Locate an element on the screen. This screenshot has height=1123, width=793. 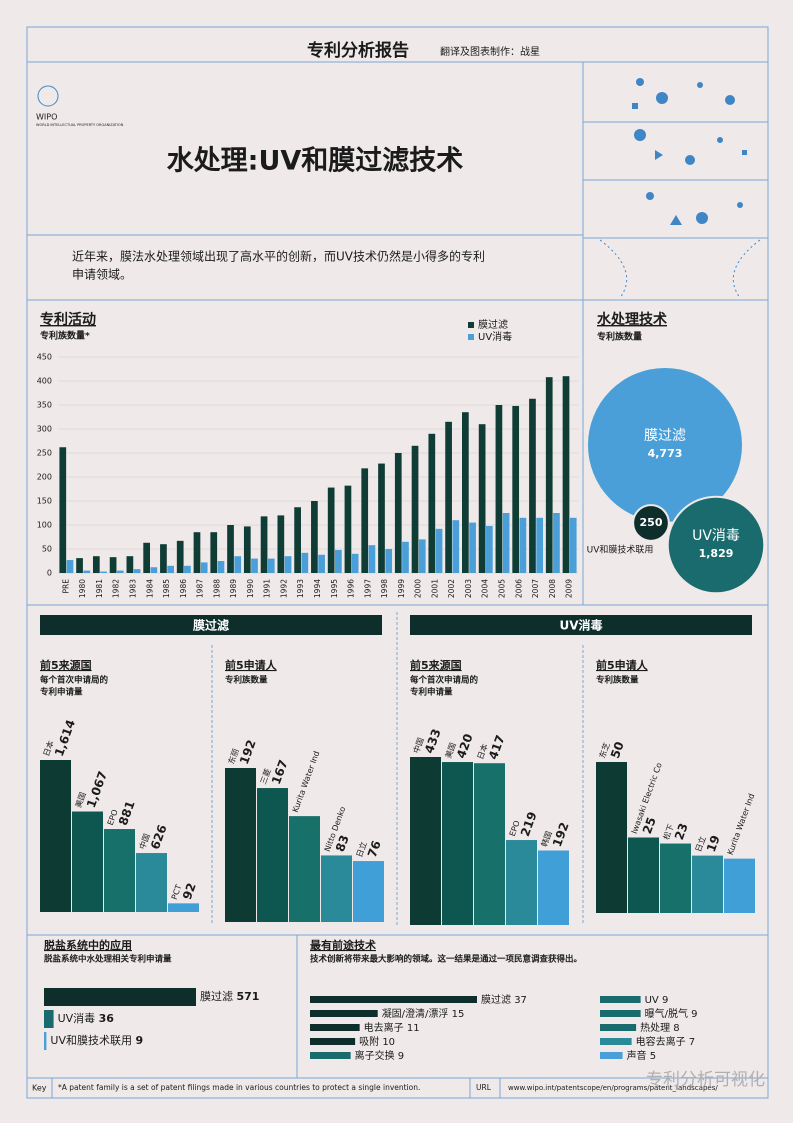
x-tick-label: 1988 is located at coordinates (216, 588).